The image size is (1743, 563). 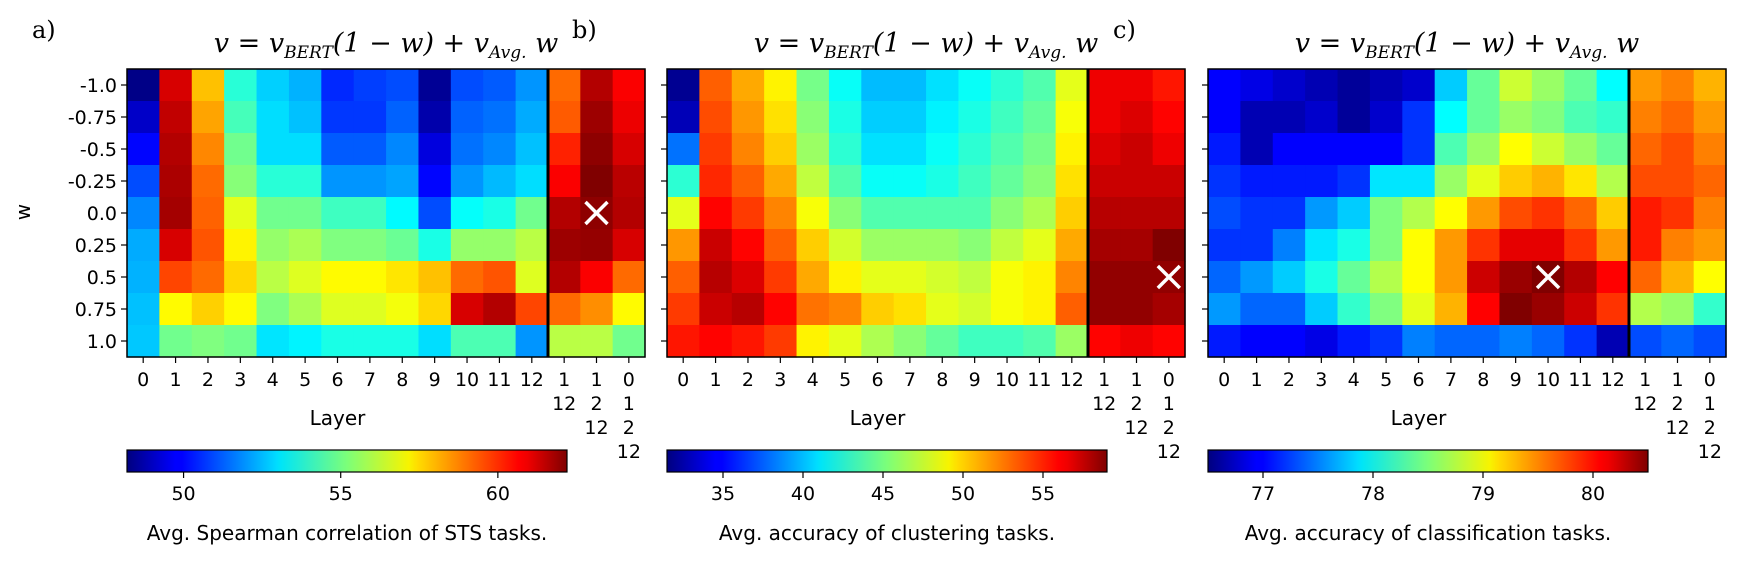 I want to click on x-tick-label: 1, so click(x=1257, y=380).